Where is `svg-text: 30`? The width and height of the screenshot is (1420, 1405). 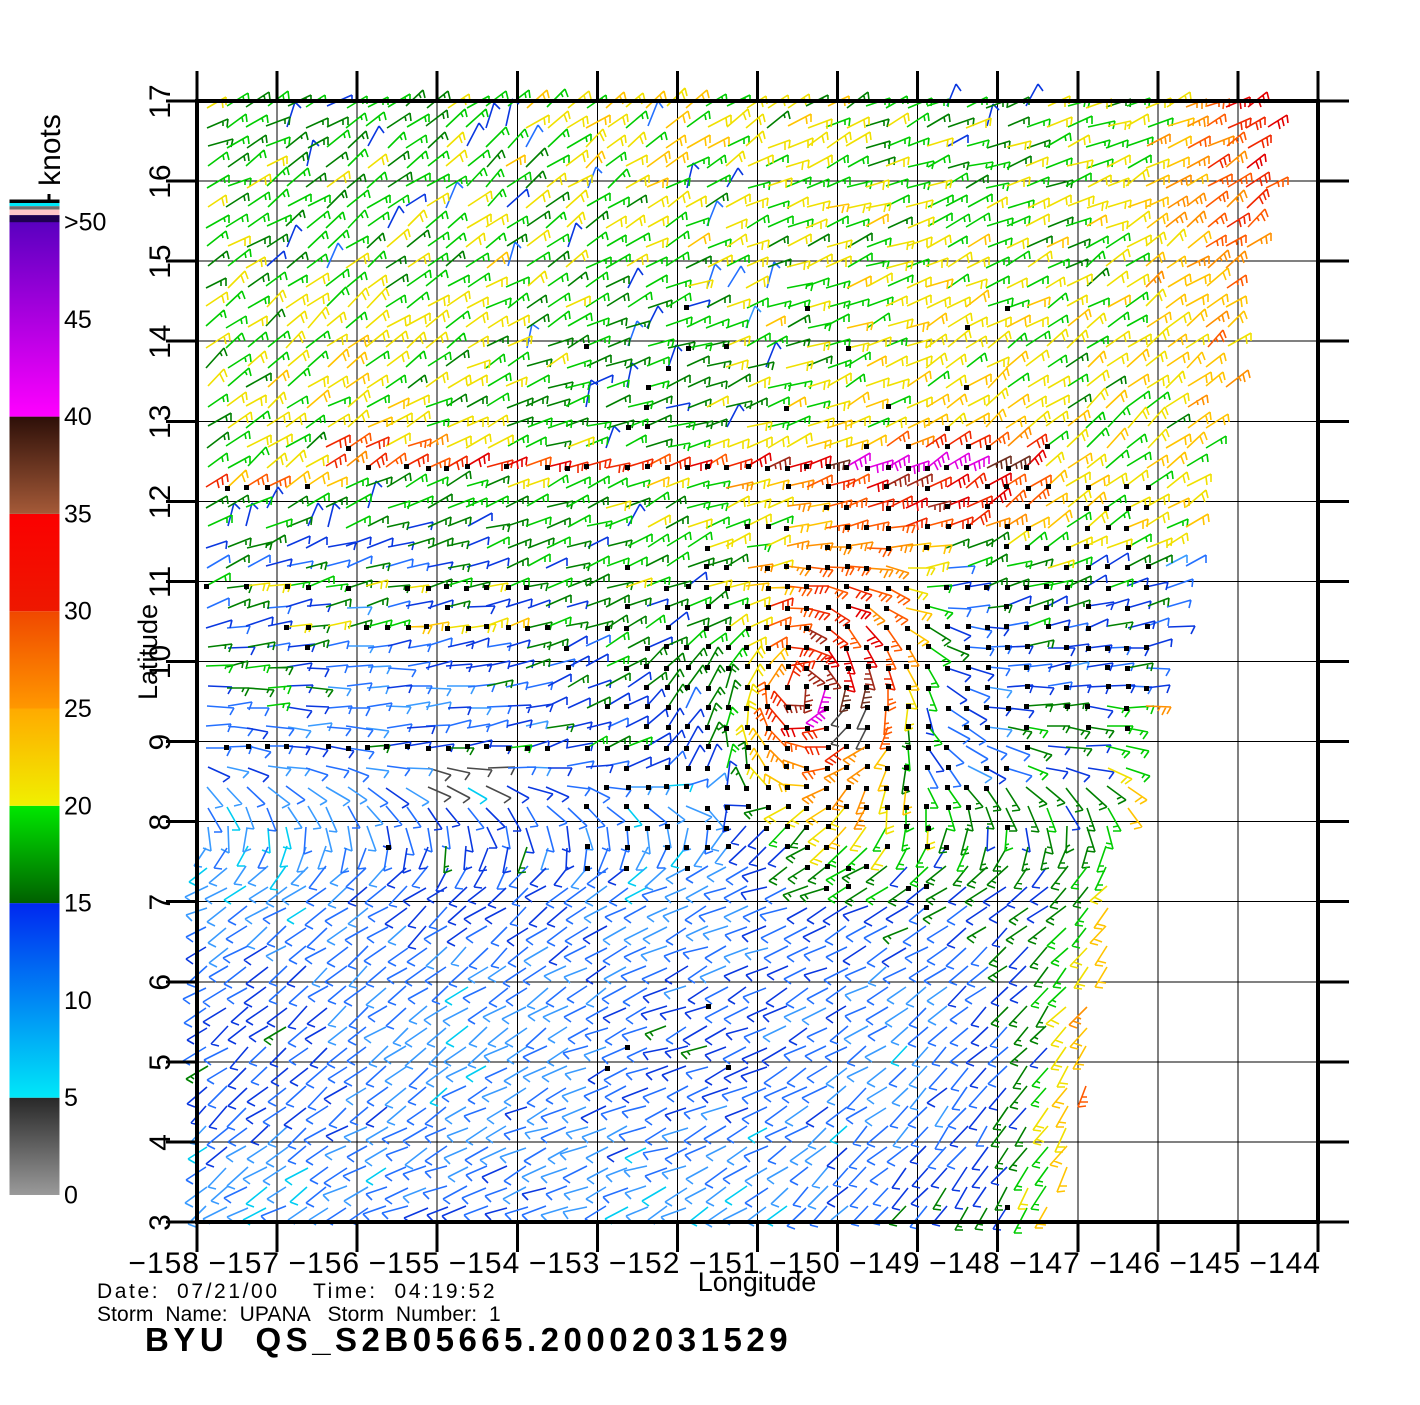 svg-text: 30 is located at coordinates (78, 612).